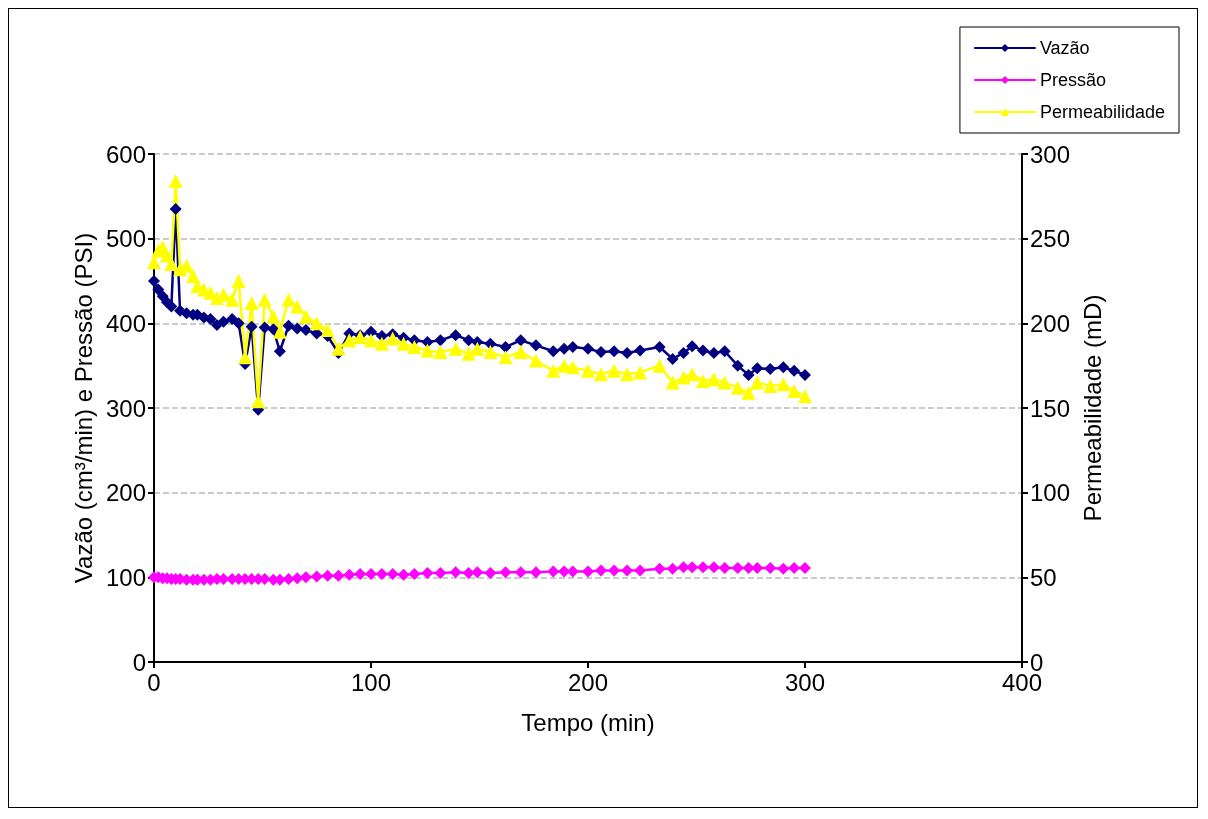 This screenshot has width=1208, height=819. I want to click on y2-tick-label: 50, so click(1043, 577).